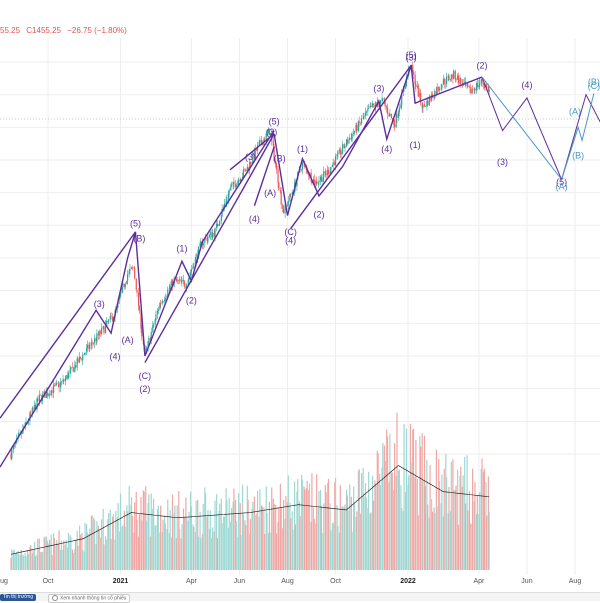  Describe the element at coordinates (10, 30) in the screenshot. I see `close-fragment: 55.25` at that location.